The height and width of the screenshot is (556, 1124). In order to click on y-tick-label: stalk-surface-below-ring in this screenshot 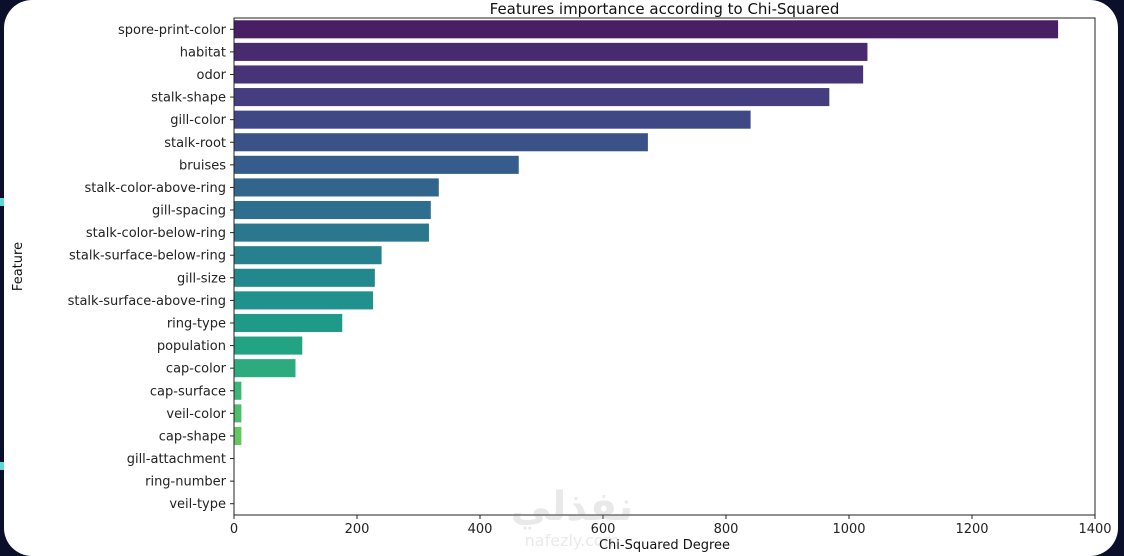, I will do `click(147, 256)`.